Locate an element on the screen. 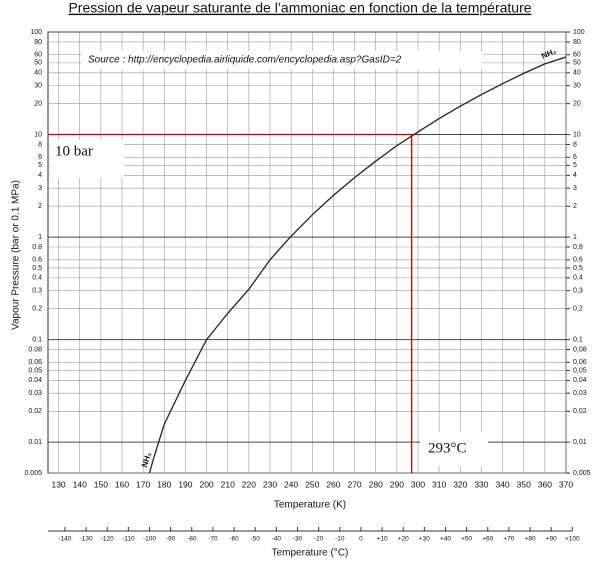 The width and height of the screenshot is (601, 563). y2-tick-label: 4 is located at coordinates (575, 175).